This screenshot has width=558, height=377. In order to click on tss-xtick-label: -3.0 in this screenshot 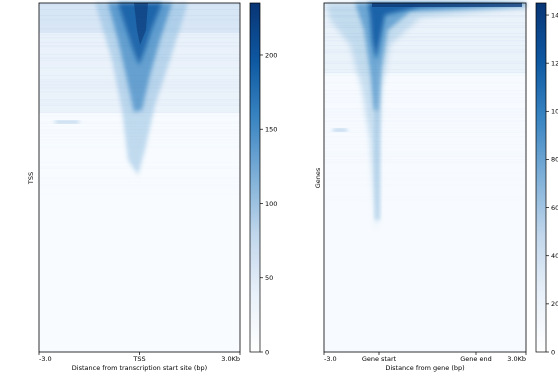, I will do `click(45, 359)`.